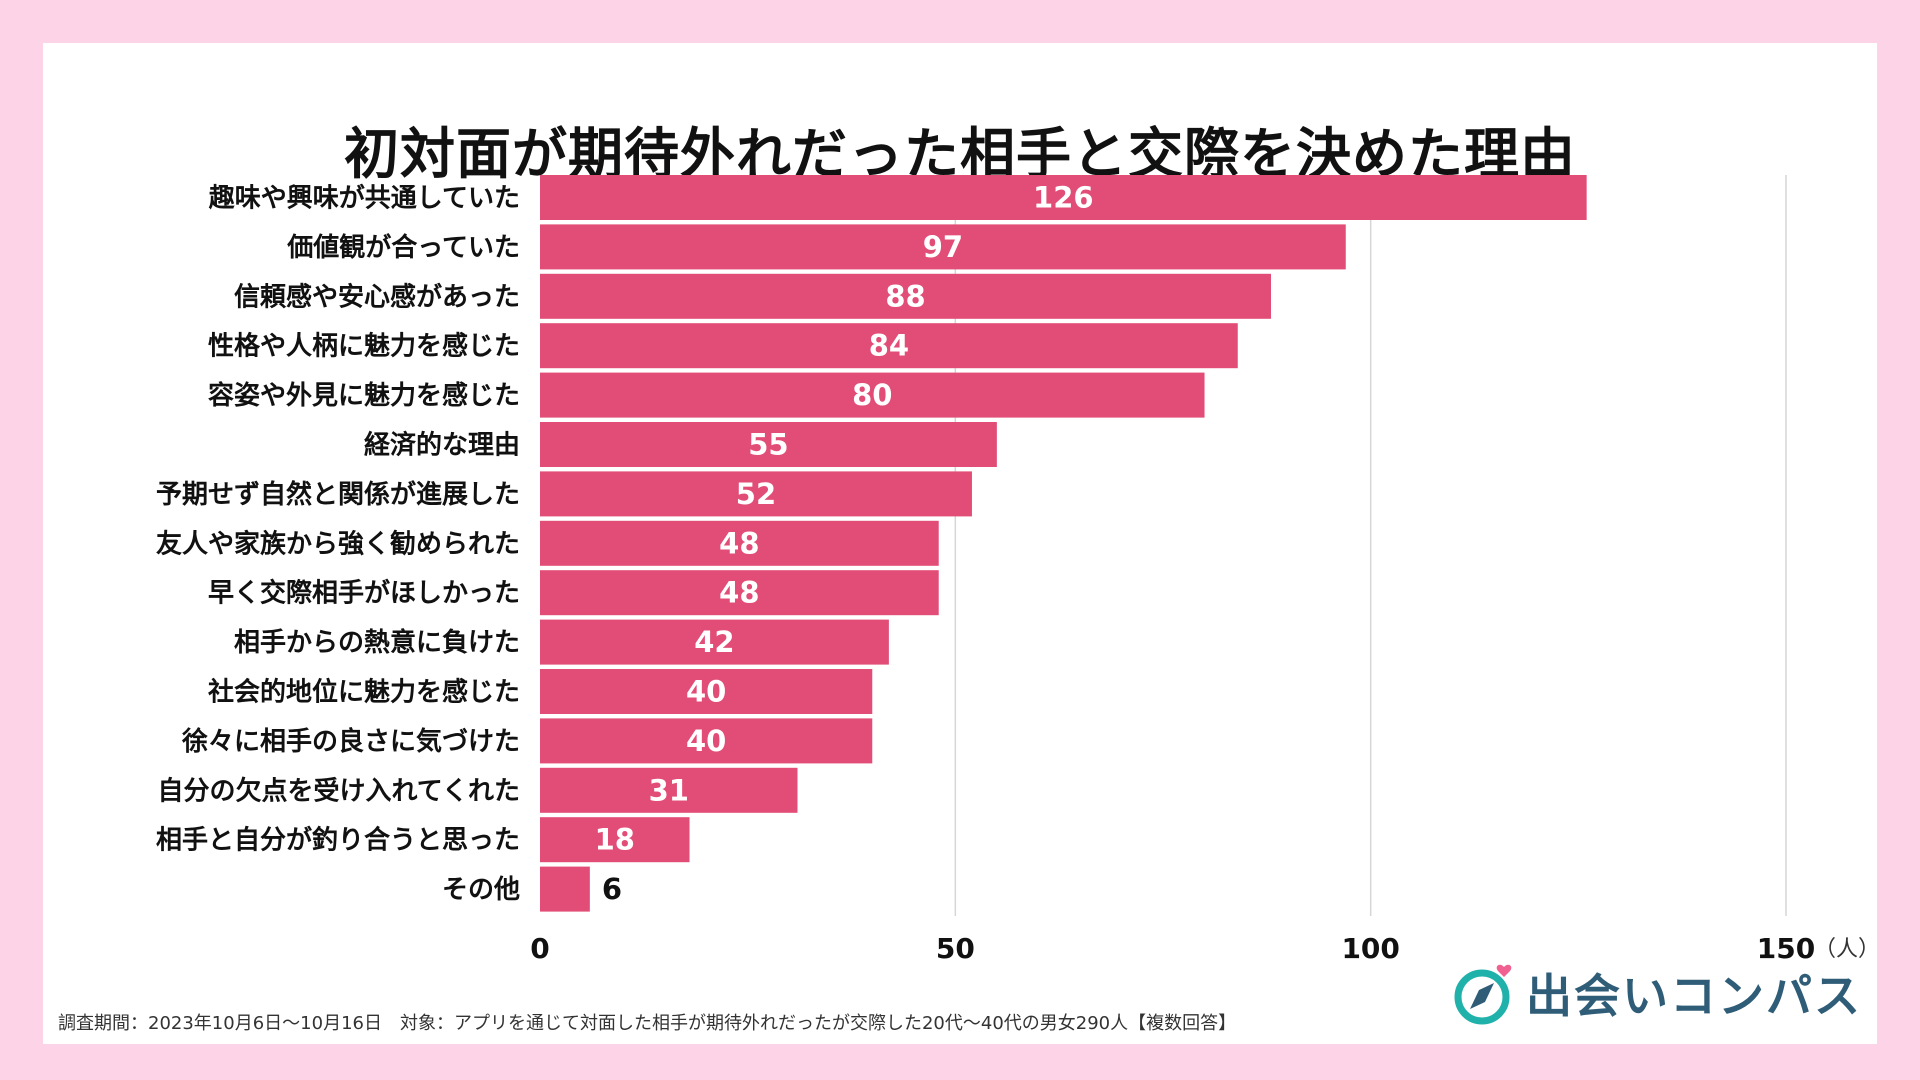  What do you see at coordinates (364, 346) in the screenshot?
I see `category-label-3: 性格や人柄に魅力を感じた` at bounding box center [364, 346].